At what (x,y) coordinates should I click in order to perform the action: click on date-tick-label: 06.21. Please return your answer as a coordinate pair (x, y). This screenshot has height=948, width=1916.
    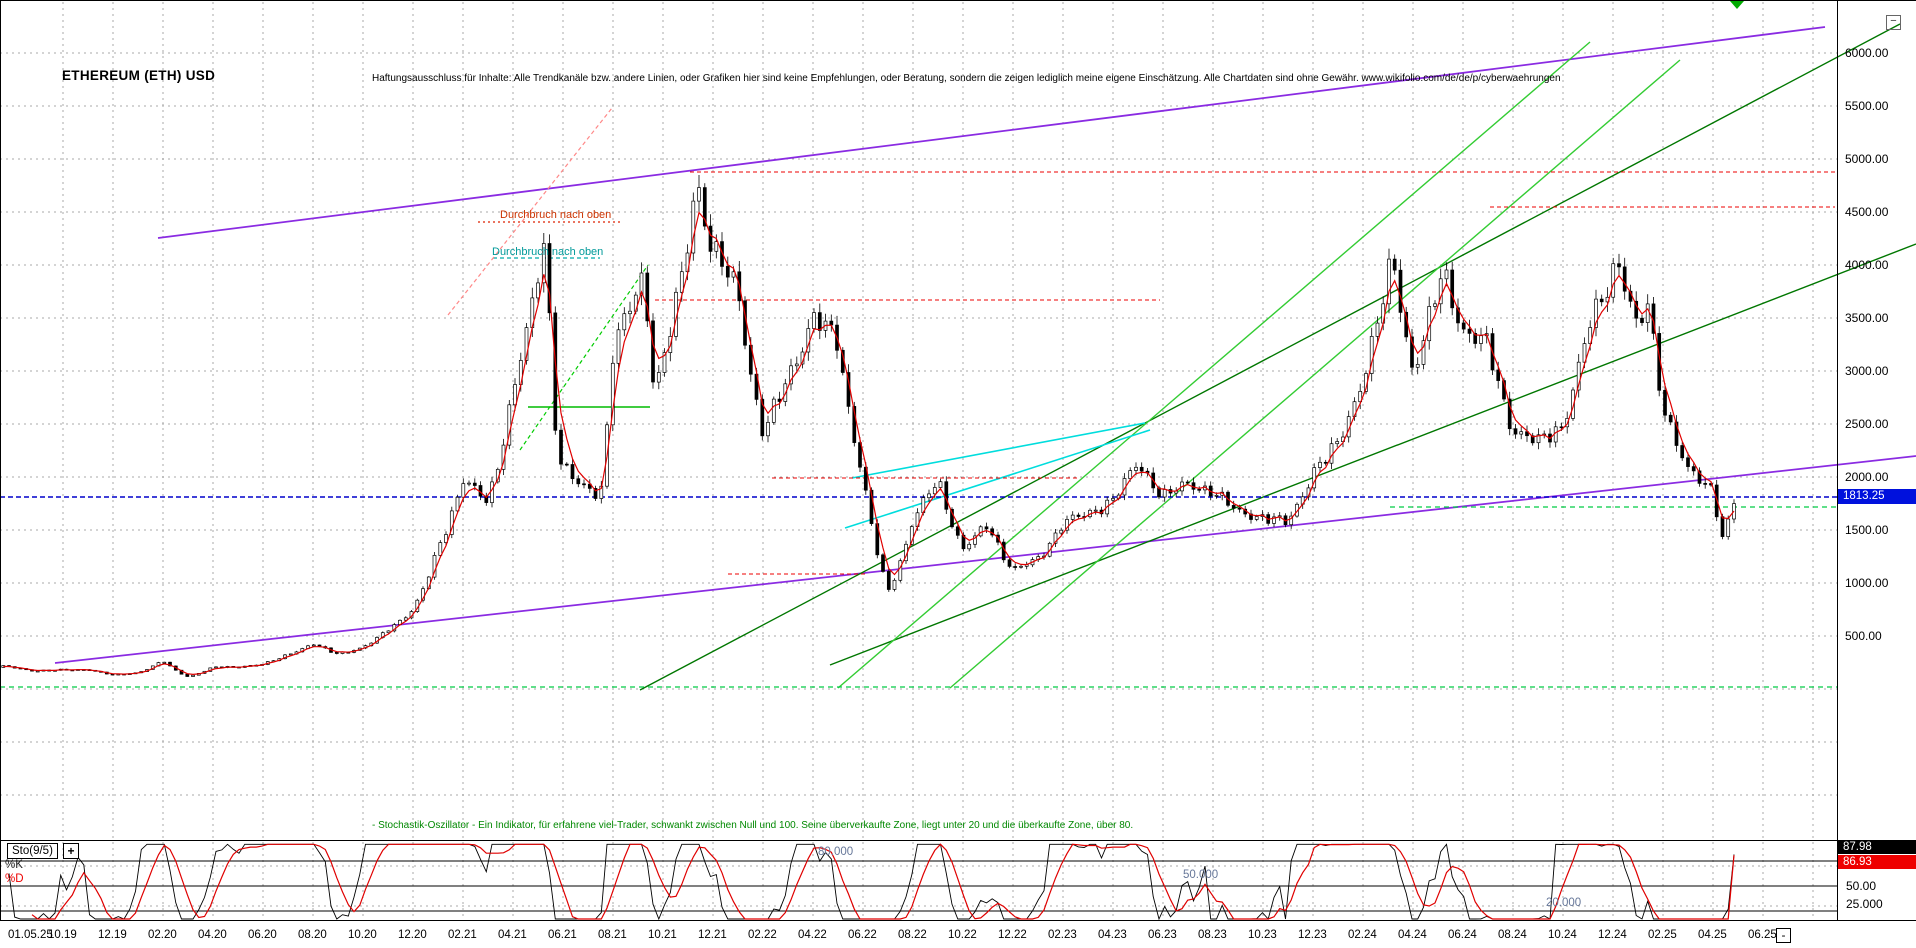
    Looking at the image, I should click on (562, 935).